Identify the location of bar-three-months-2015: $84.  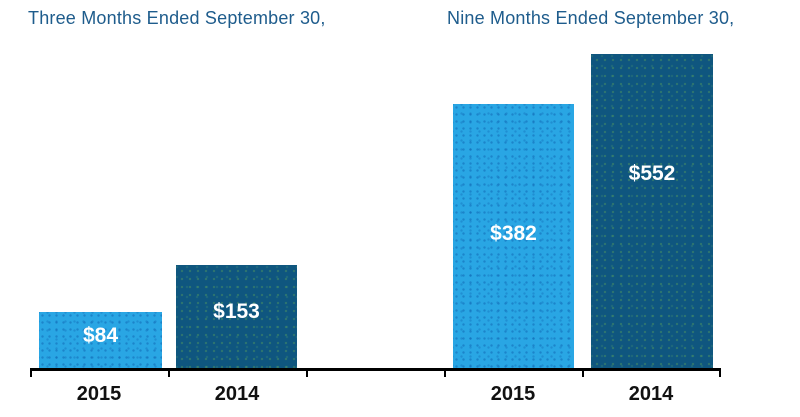
(100, 340).